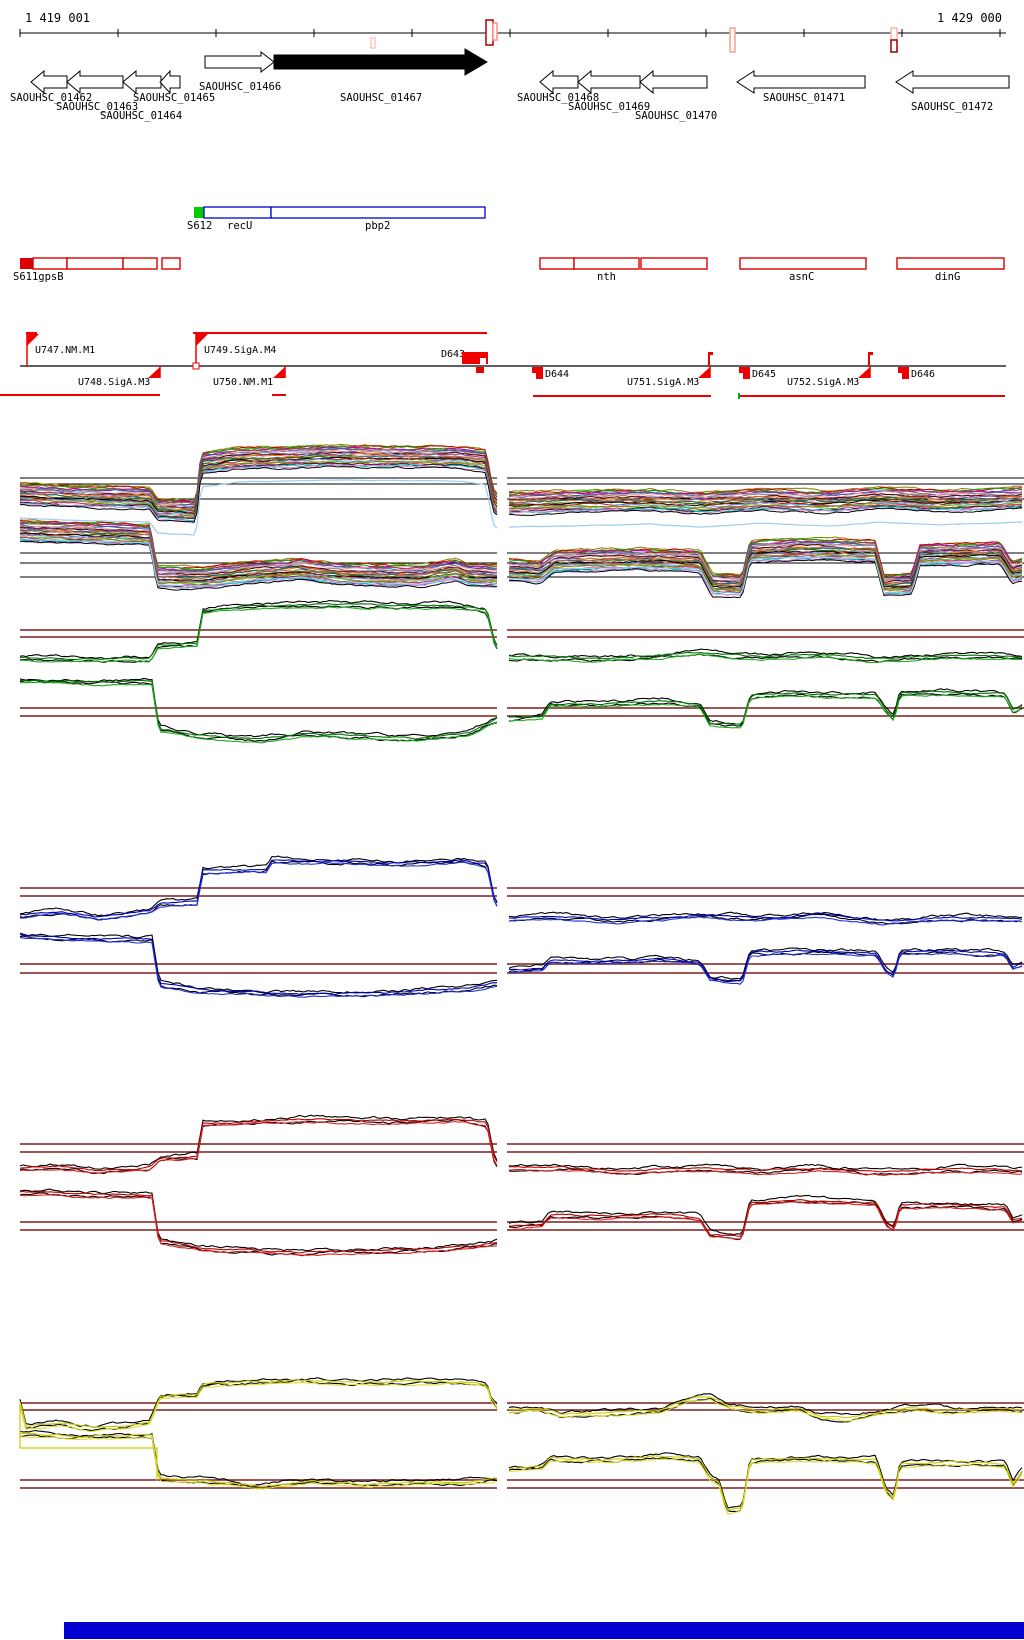  Describe the element at coordinates (676, 116) in the screenshot. I see `gene-label: SAOUHSC_01470` at that location.